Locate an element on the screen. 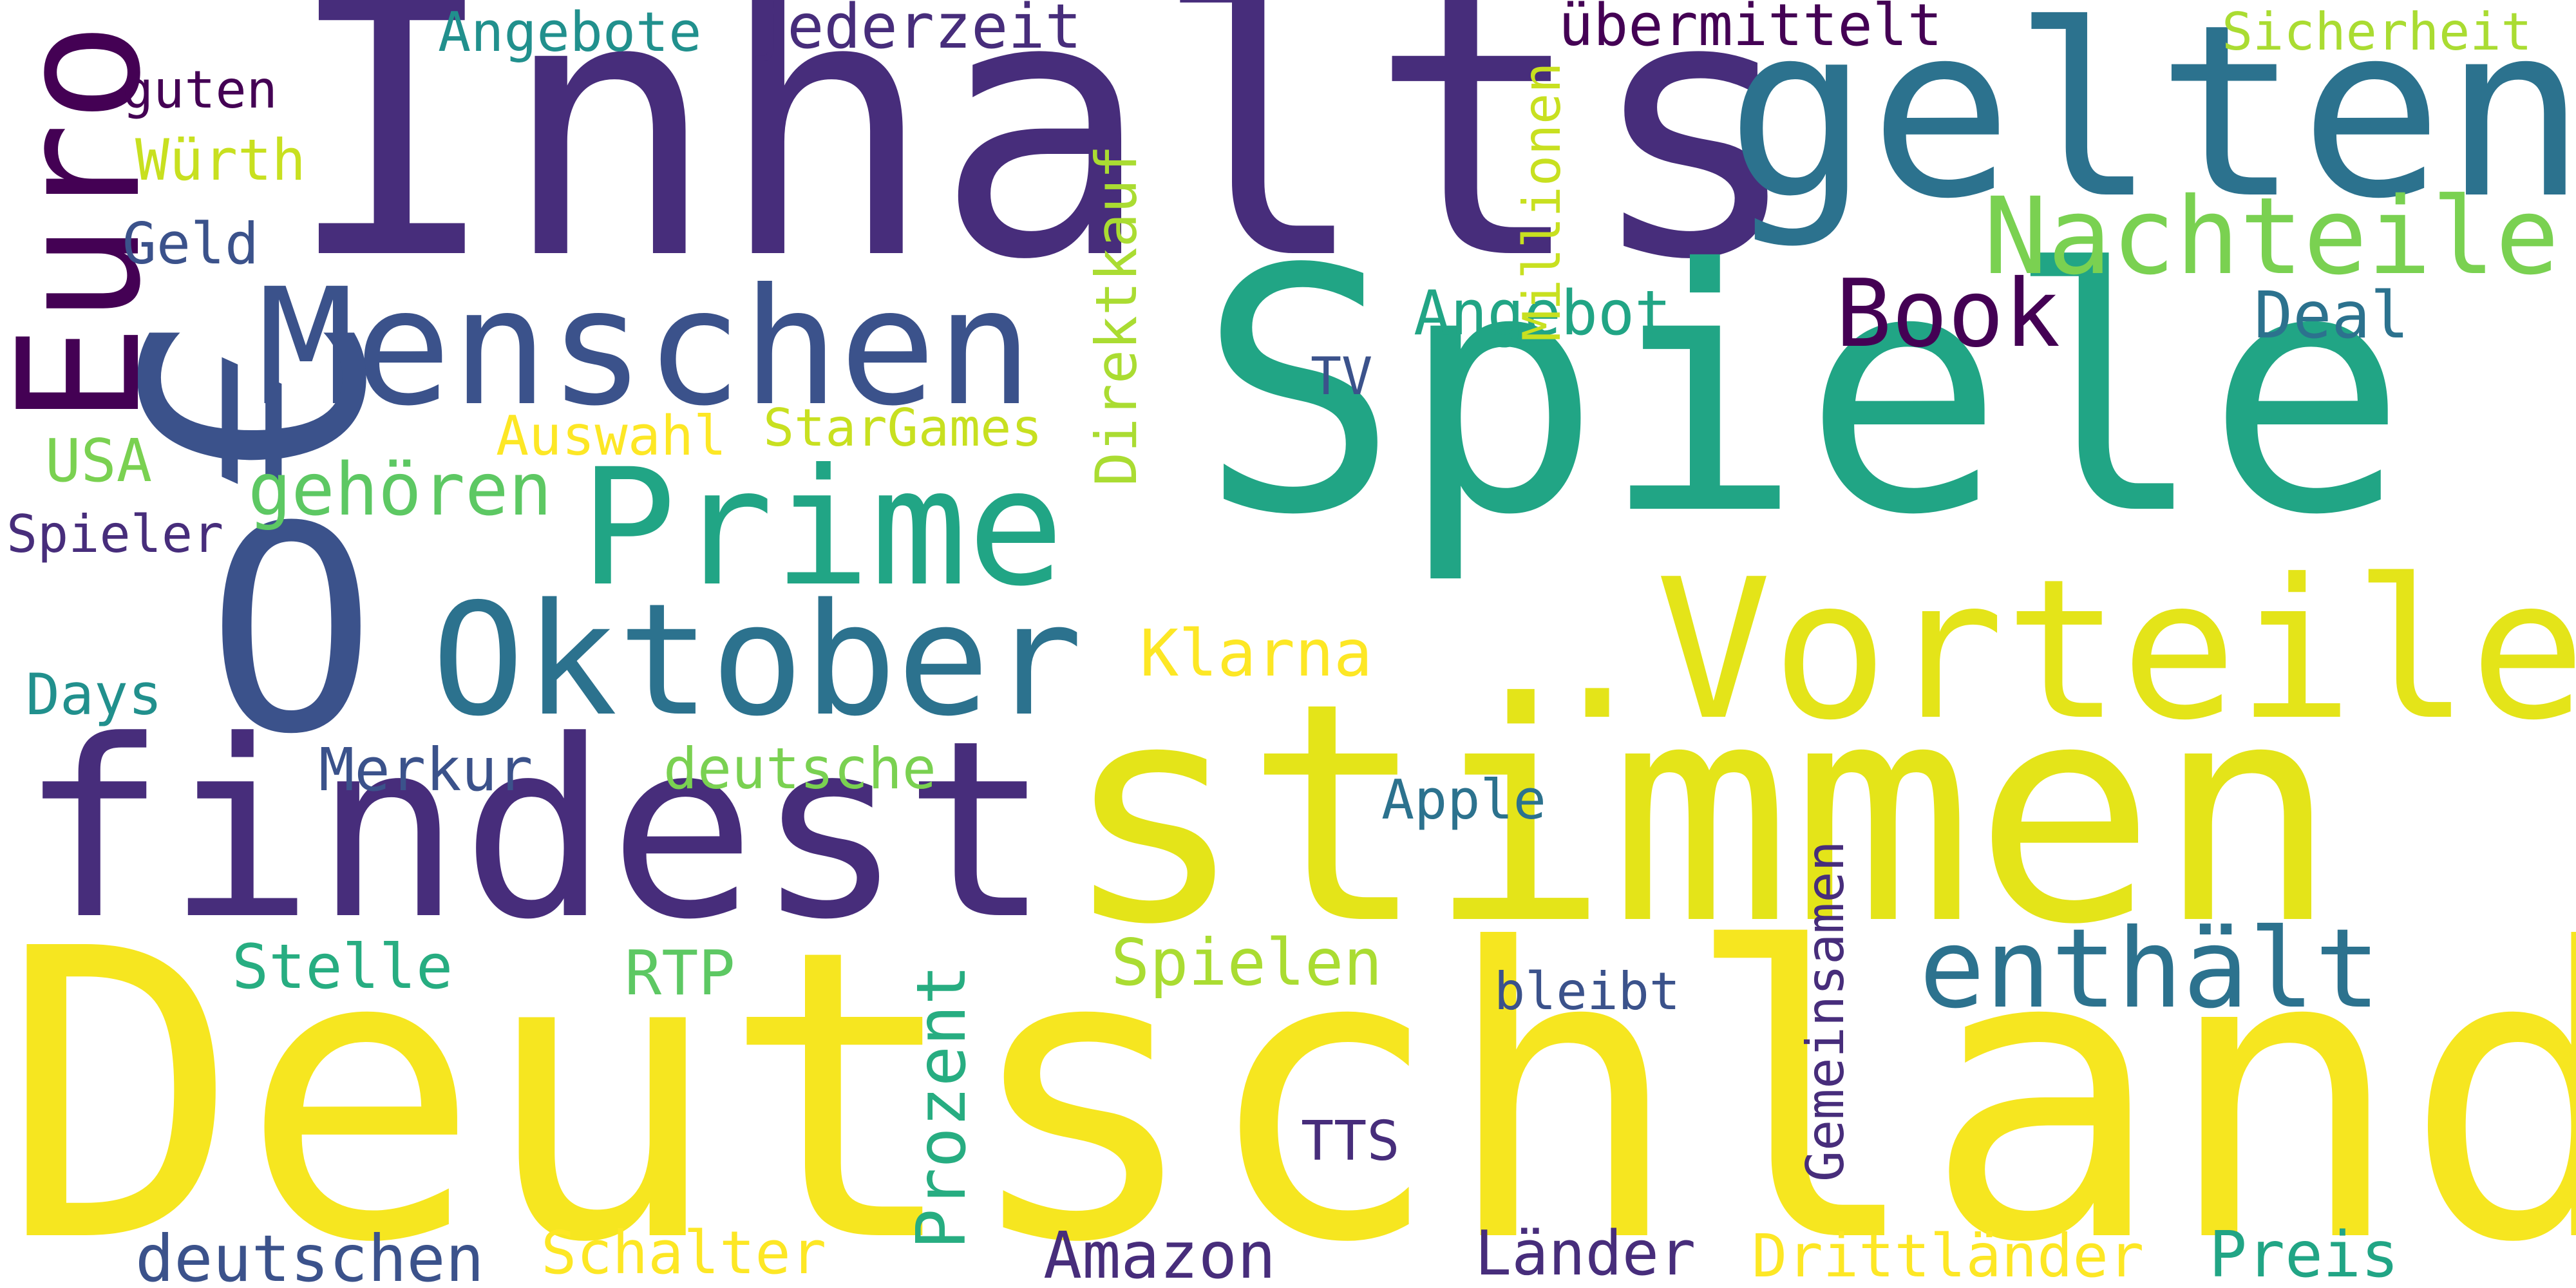 This screenshot has width=2576, height=1288. word-drittlaender: Drittländer is located at coordinates (1948, 1255).